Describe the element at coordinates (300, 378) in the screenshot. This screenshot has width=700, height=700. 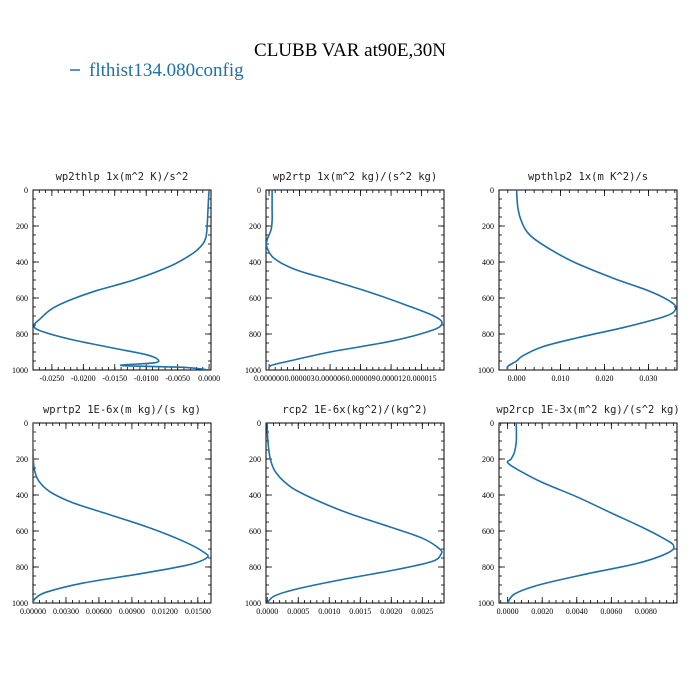
I see `x-tick-label: 0.000003` at that location.